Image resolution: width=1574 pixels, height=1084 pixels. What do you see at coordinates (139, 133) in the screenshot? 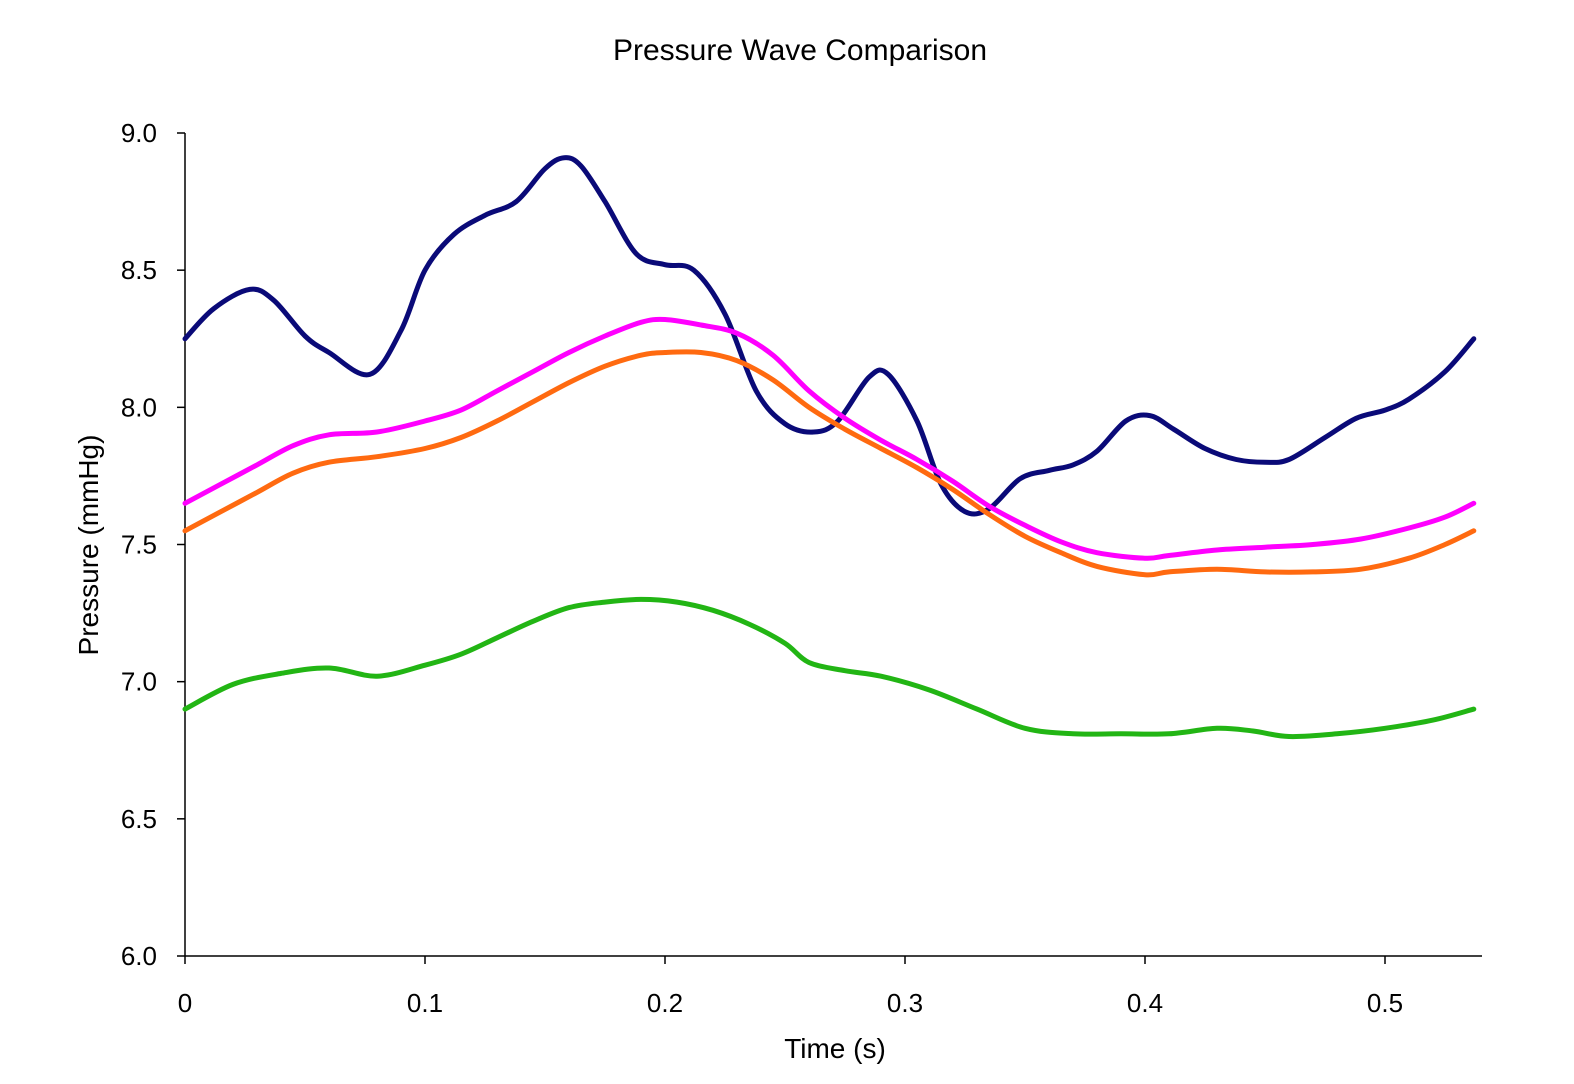
I see `y-tick-label: 9.0` at bounding box center [139, 133].